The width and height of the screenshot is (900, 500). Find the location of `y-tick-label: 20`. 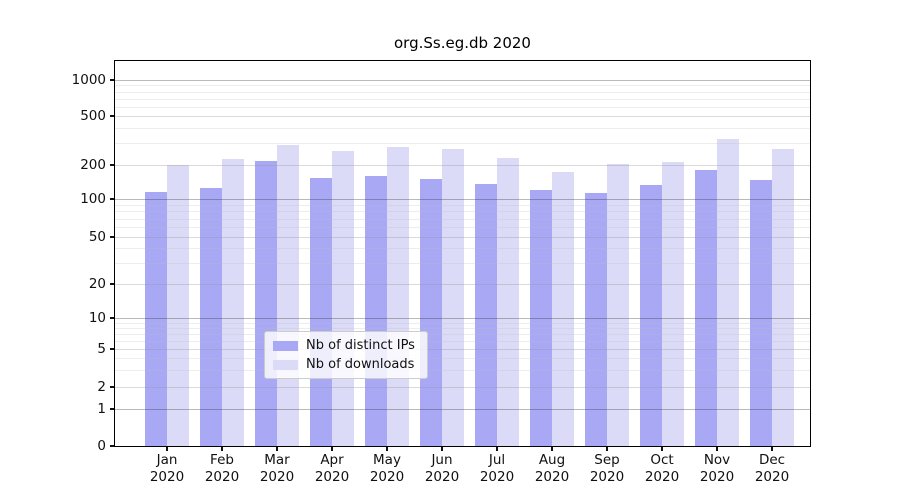

y-tick-label: 20 is located at coordinates (97, 284).